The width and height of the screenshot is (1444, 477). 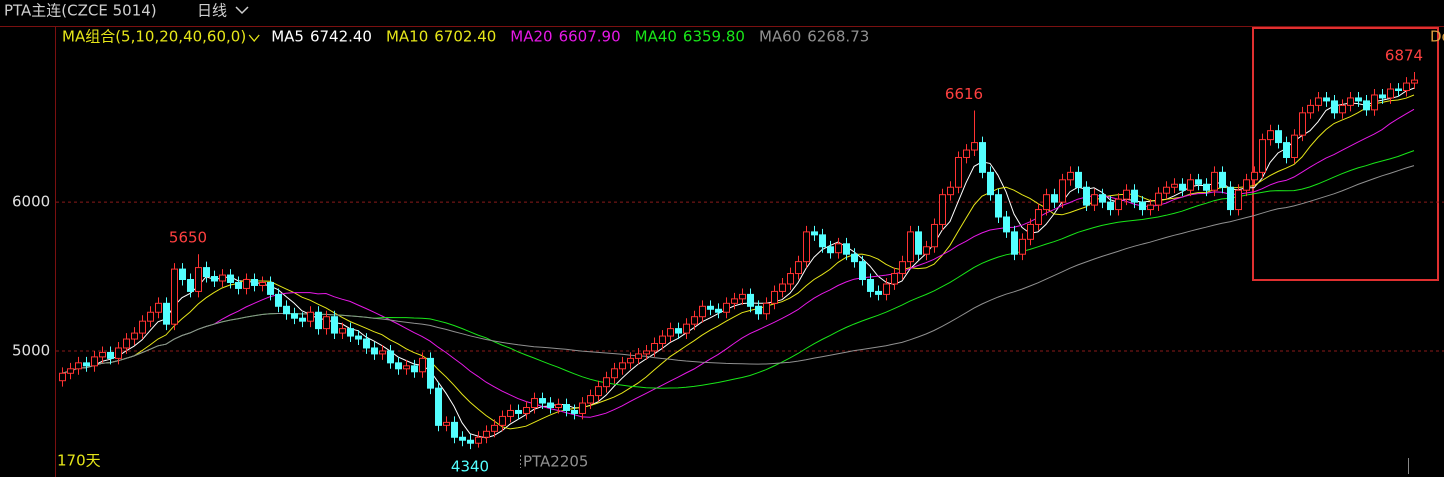 What do you see at coordinates (656, 37) in the screenshot?
I see `ma-legend-name: MA40` at bounding box center [656, 37].